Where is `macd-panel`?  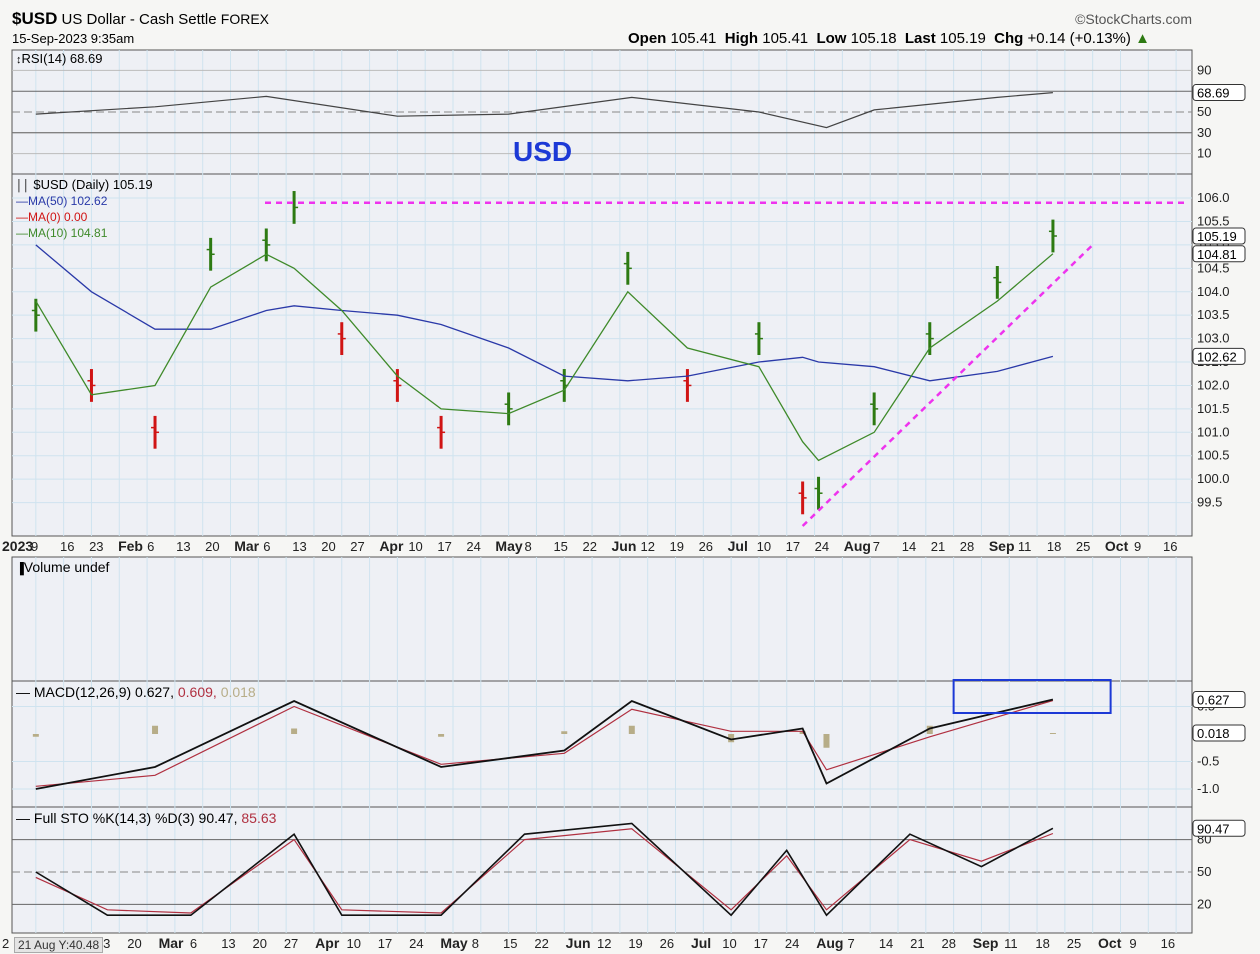
macd-panel is located at coordinates (602, 744).